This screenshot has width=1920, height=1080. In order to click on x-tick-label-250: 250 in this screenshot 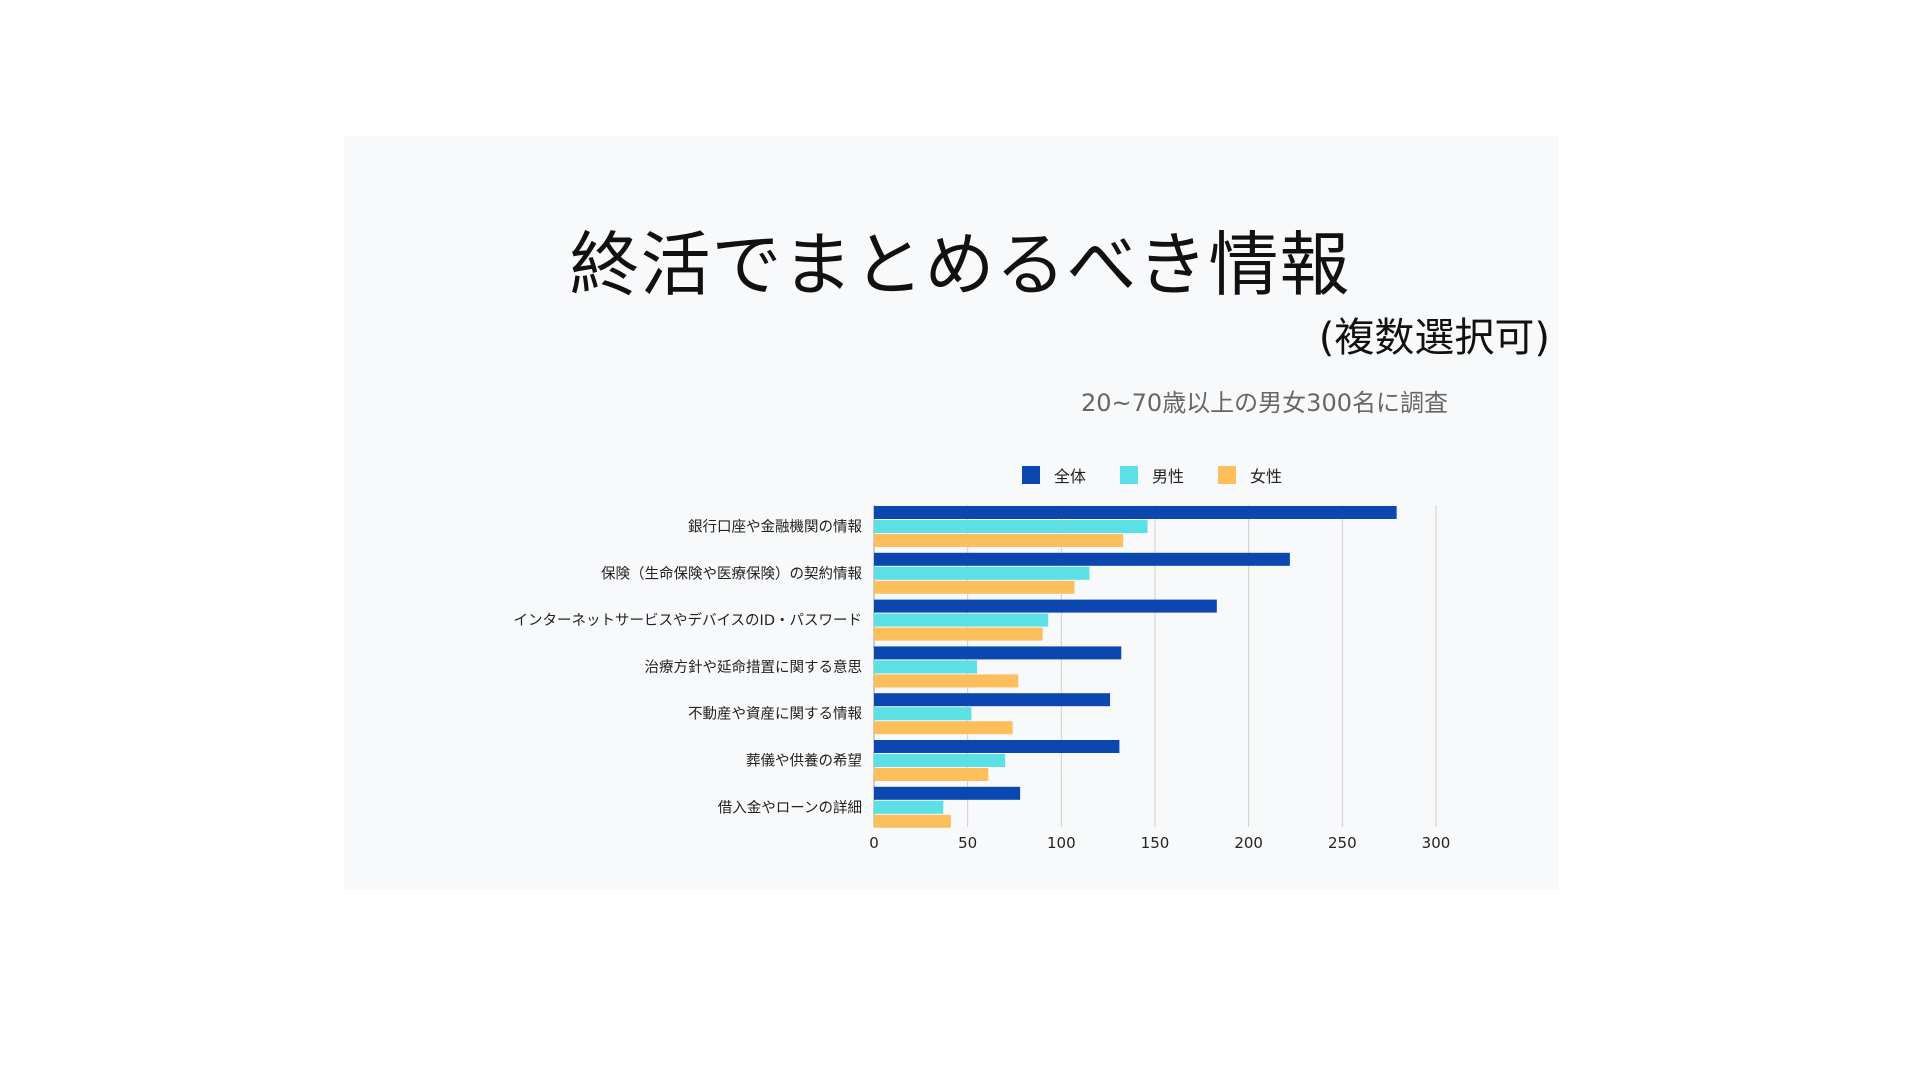, I will do `click(1342, 843)`.